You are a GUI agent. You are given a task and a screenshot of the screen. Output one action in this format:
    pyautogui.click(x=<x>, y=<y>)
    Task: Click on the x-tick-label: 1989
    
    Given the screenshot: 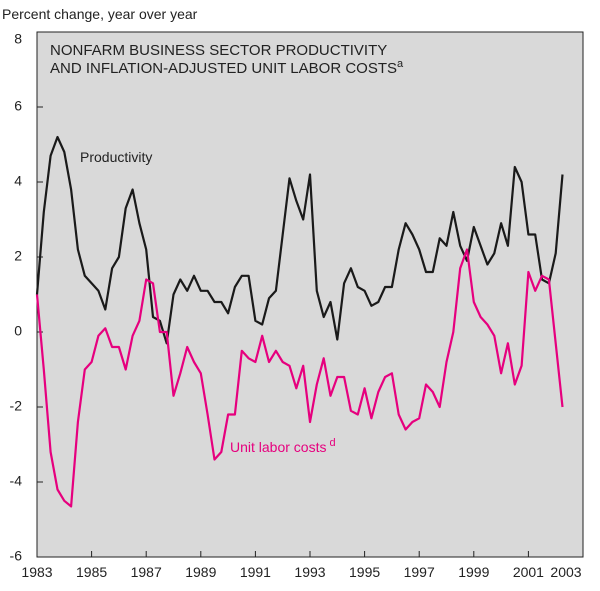 What is the action you would take?
    pyautogui.click(x=200, y=572)
    